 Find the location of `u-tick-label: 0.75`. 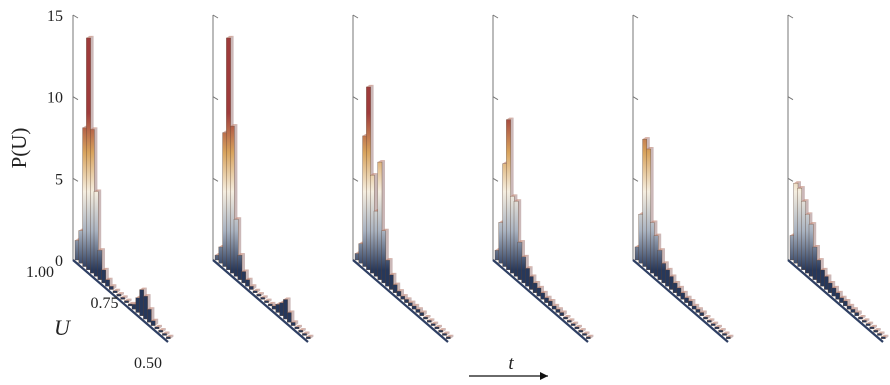

u-tick-label: 0.75 is located at coordinates (105, 303).